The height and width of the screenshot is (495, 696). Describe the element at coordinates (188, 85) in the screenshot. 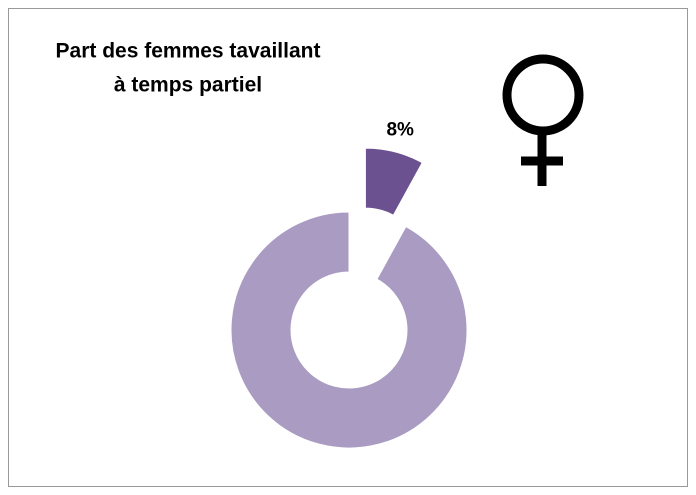

I see `chart-title: à temps partiel` at that location.